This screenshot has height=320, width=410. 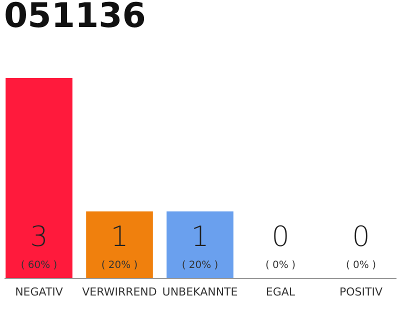 What do you see at coordinates (361, 292) in the screenshot?
I see `x-tick-label: POSITIV` at bounding box center [361, 292].